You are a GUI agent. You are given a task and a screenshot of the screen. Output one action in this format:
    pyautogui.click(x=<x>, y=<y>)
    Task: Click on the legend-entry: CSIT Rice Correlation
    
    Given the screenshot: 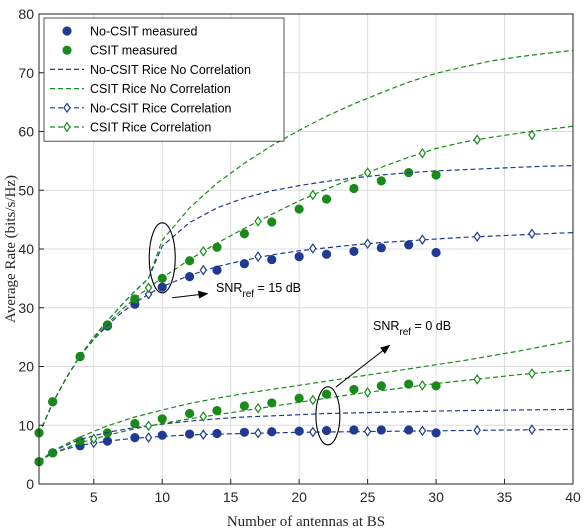 What is the action you would take?
    pyautogui.click(x=130, y=128)
    